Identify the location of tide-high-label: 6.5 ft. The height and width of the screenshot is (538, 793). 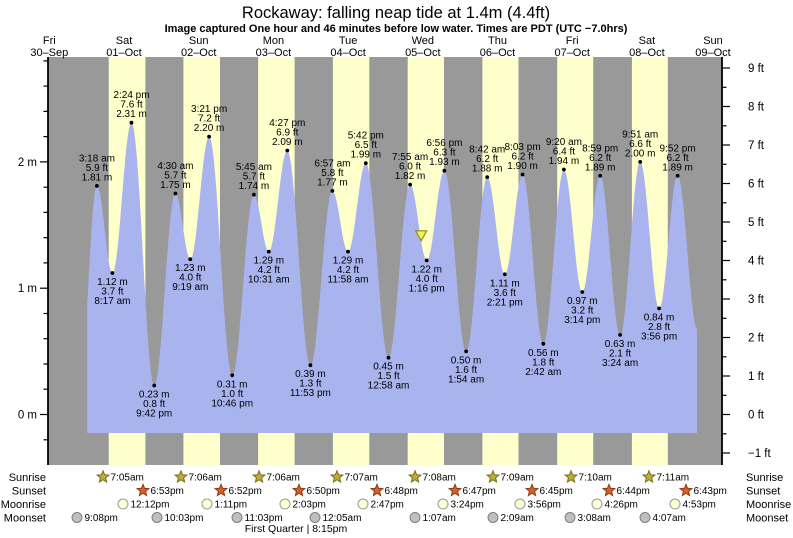
(366, 145).